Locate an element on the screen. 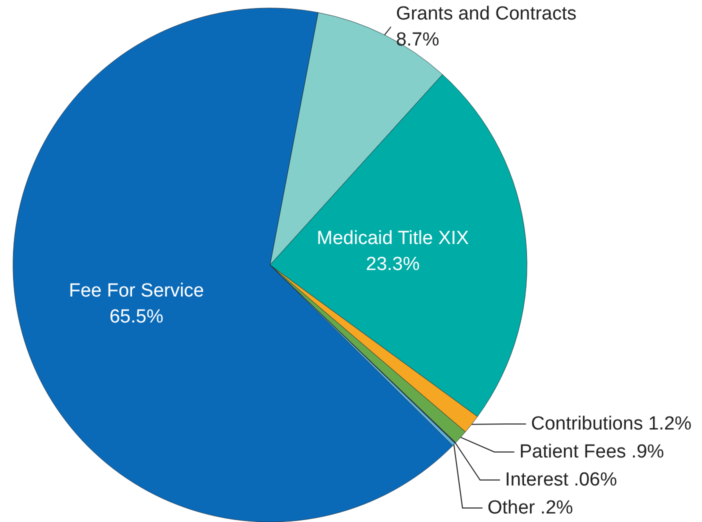 Image resolution: width=702 pixels, height=522 pixels. data-label: 23.3% is located at coordinates (393, 265).